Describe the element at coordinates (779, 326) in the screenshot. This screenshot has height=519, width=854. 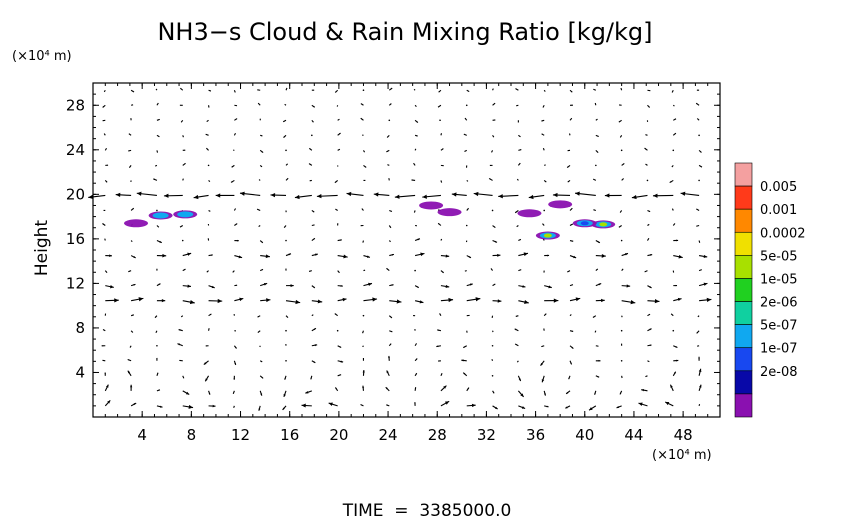
I see `colorbar-label: 5e-07` at that location.